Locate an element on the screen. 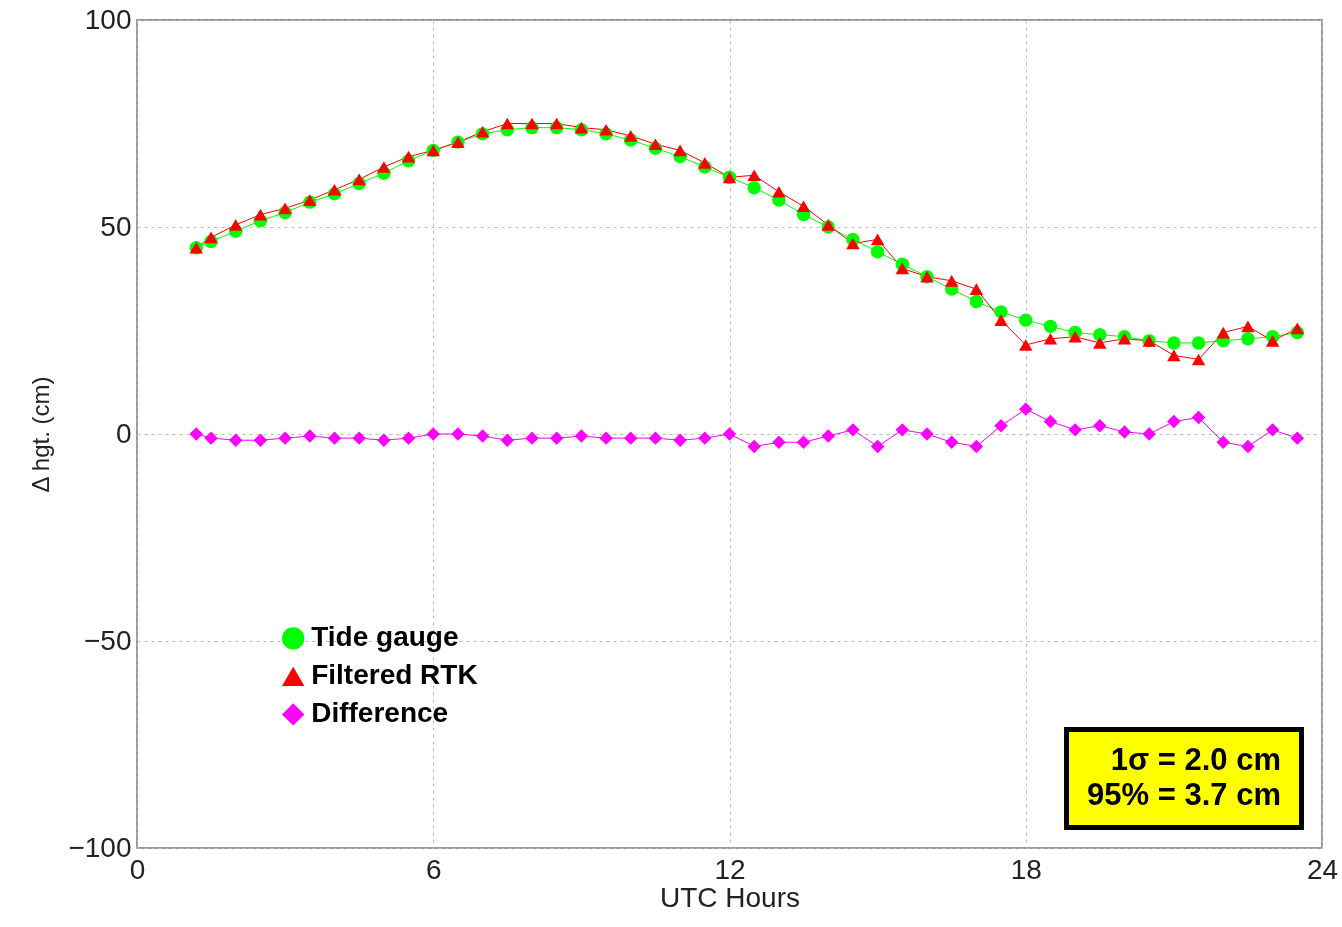  x-tick-label: 6 is located at coordinates (433, 869).